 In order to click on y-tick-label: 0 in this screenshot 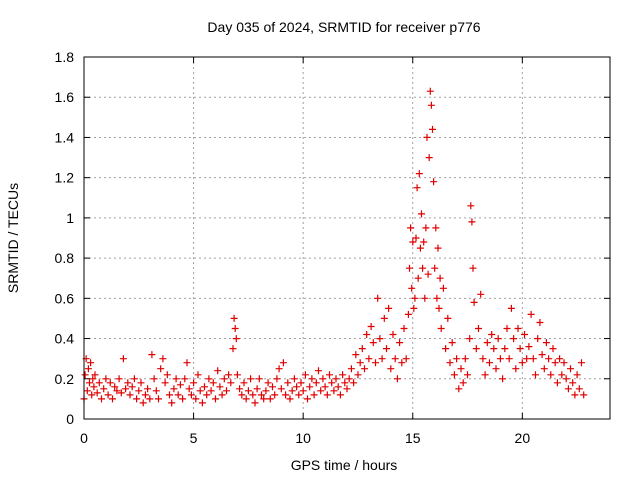, I will do `click(70, 419)`.